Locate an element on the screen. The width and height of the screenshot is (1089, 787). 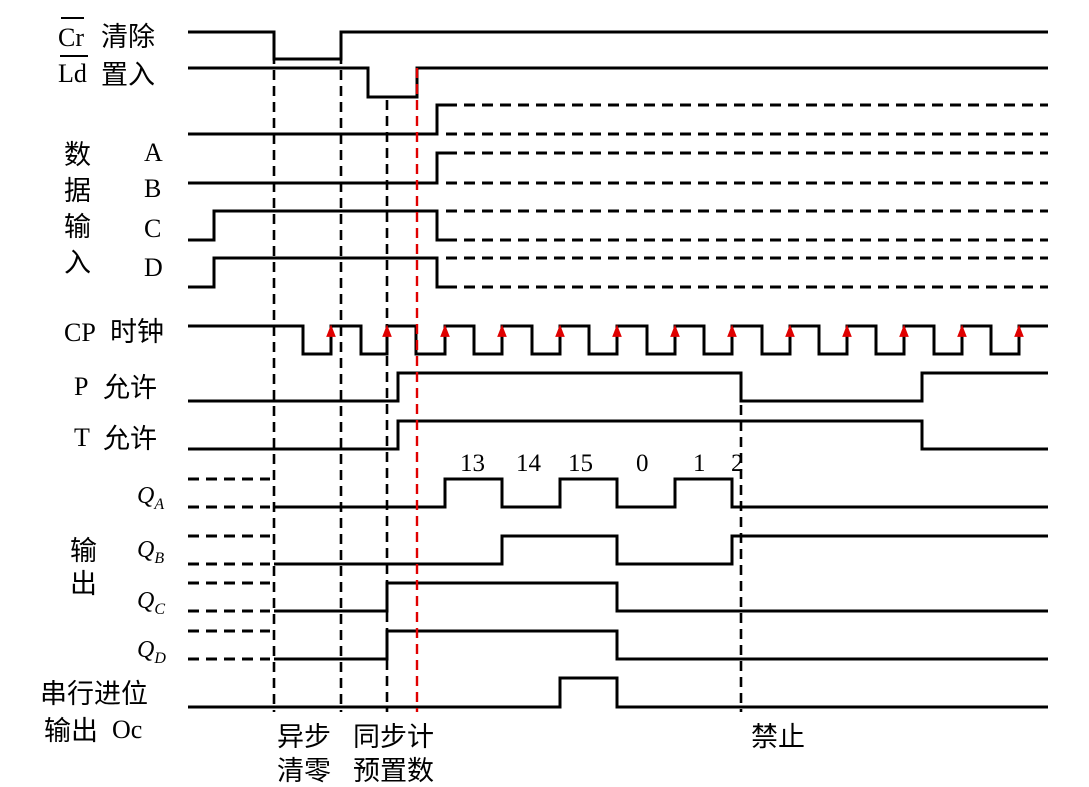
qb-waveform is located at coordinates (618, 550).